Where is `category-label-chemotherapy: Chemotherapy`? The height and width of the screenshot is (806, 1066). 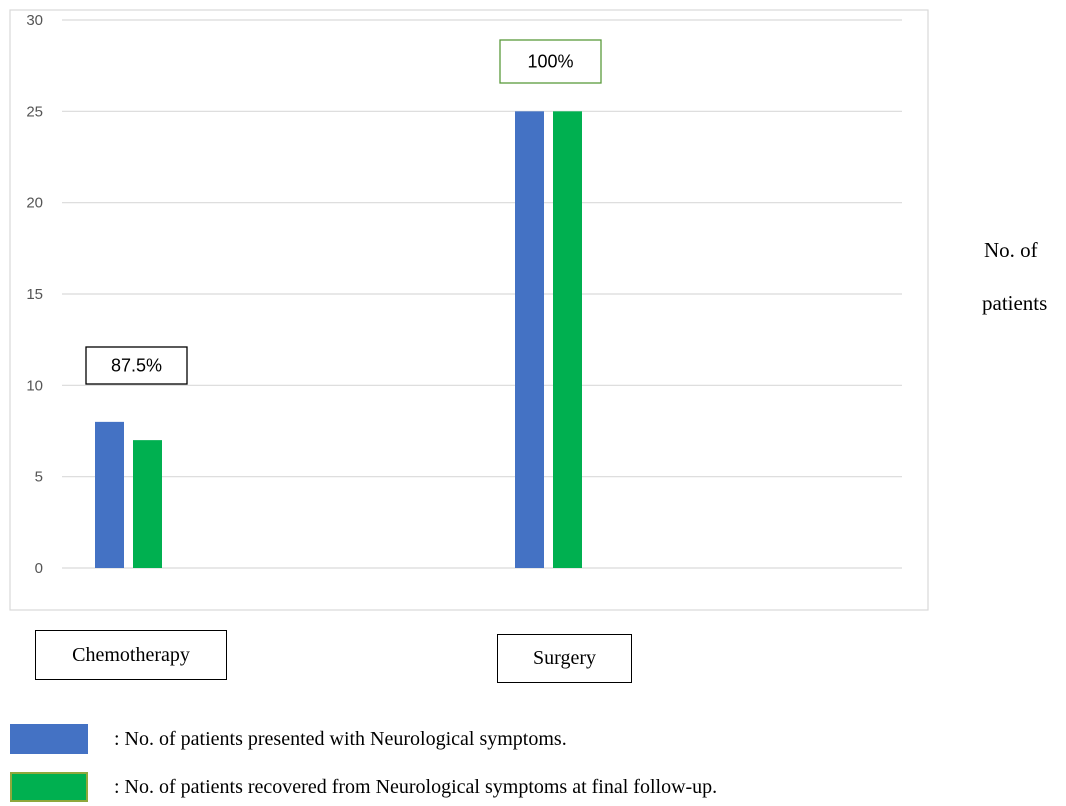 category-label-chemotherapy: Chemotherapy is located at coordinates (131, 655).